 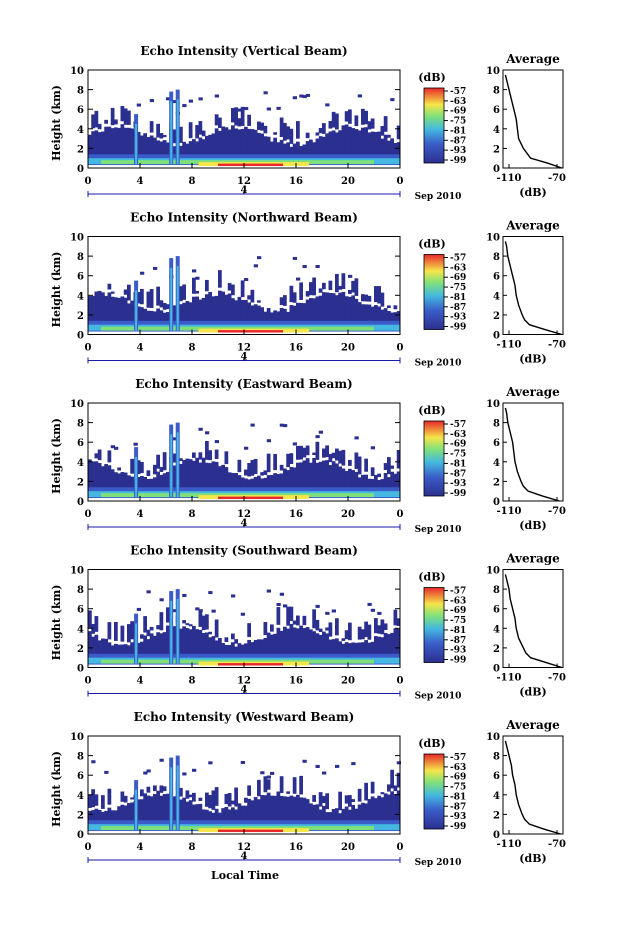 What do you see at coordinates (532, 559) in the screenshot?
I see `average-title: Average` at bounding box center [532, 559].